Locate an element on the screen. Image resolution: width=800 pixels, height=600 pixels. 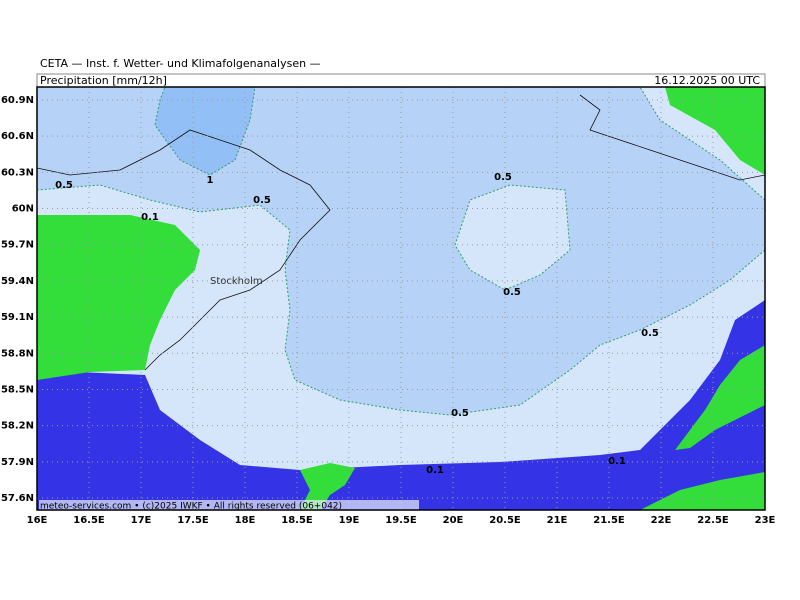
lat-label: 60.6N is located at coordinates (17, 136).